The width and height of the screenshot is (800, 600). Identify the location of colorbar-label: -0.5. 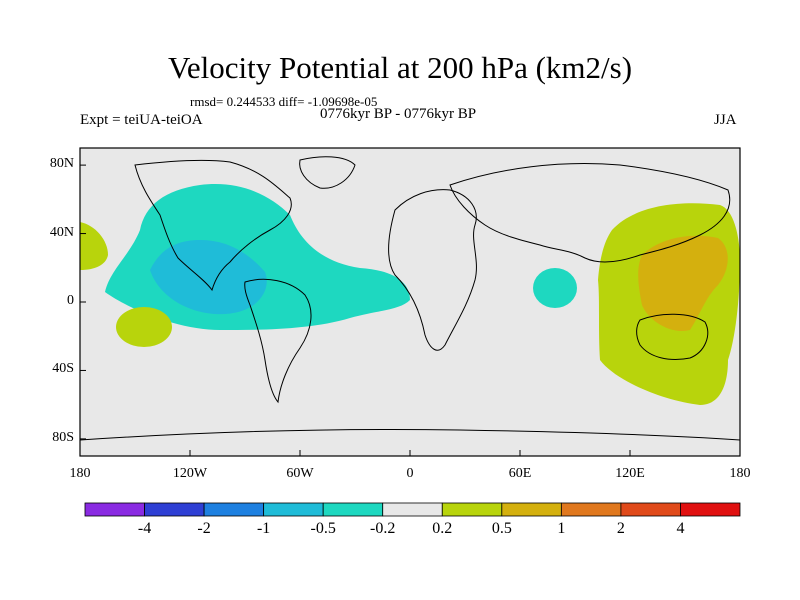
(323, 528).